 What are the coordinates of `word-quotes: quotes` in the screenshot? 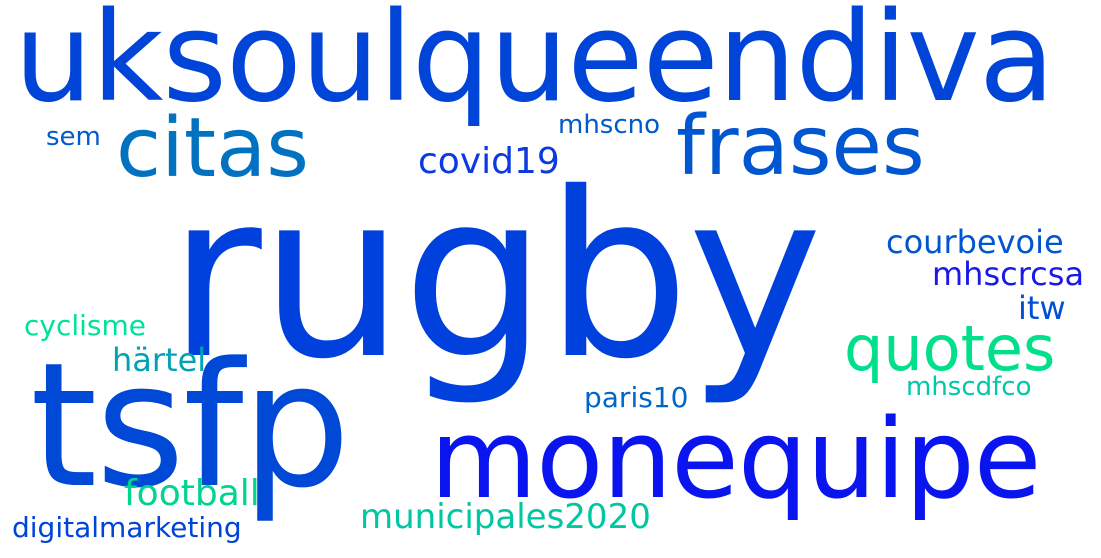 It's located at (950, 348).